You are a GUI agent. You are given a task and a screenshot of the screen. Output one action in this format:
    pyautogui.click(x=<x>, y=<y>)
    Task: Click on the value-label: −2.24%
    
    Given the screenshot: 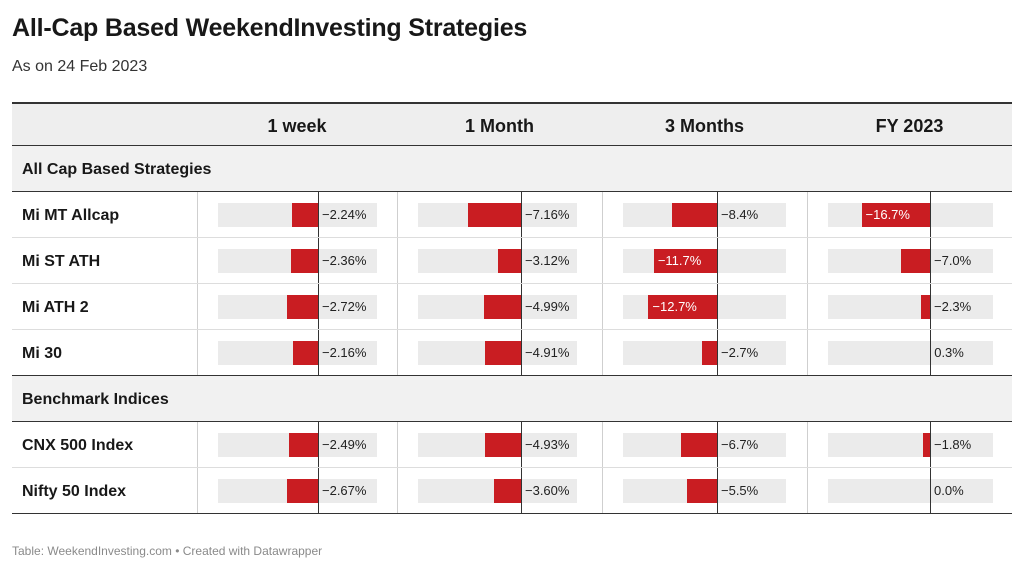 What is the action you would take?
    pyautogui.click(x=344, y=214)
    